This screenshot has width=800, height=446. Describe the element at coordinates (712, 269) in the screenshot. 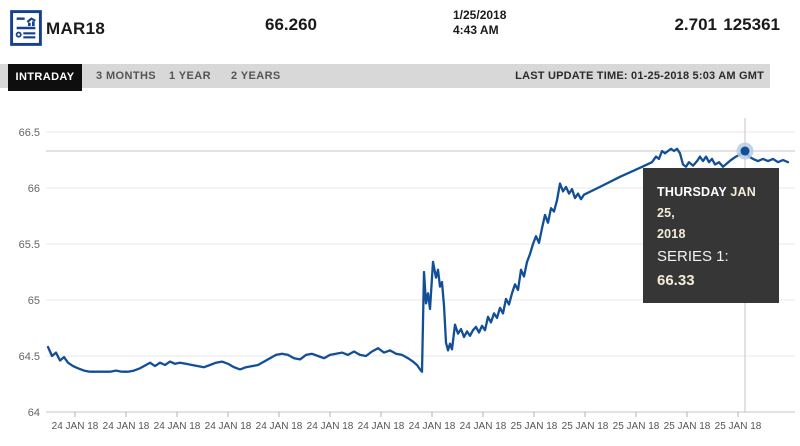

I see `tooltip-series-line: SERIES 1: 66.33` at that location.